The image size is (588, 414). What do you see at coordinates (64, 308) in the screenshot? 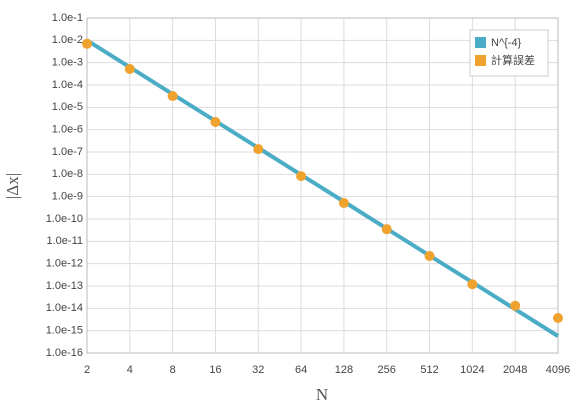
I see `y-tick-label: 1.0e-14` at bounding box center [64, 308].